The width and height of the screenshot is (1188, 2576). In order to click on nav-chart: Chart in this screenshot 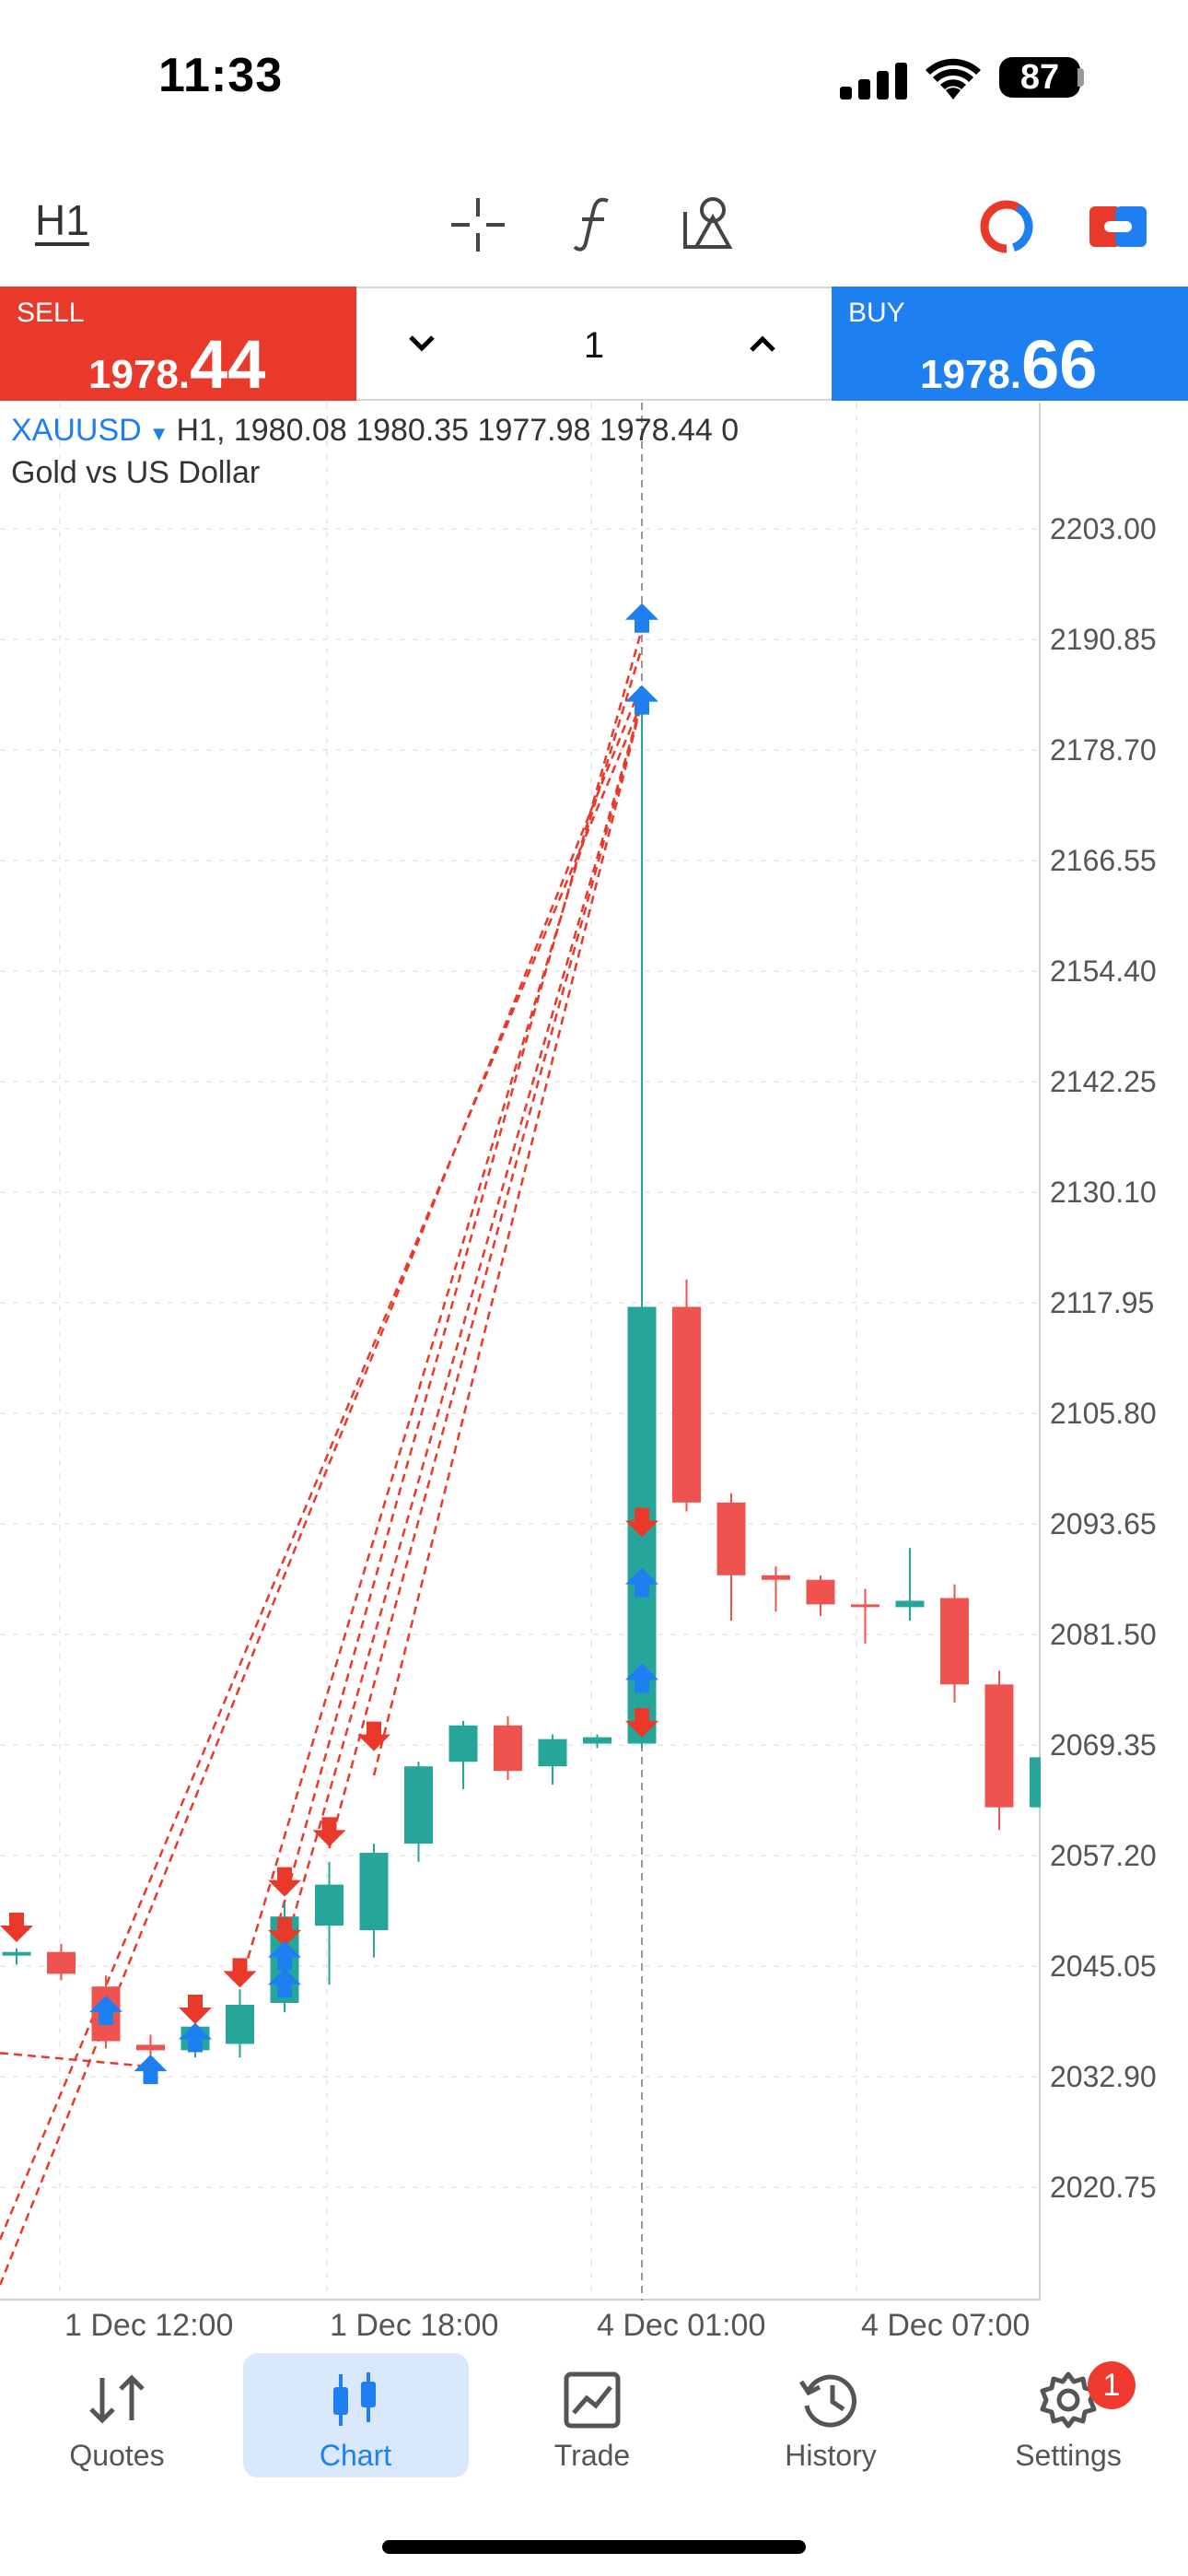, I will do `click(355, 2416)`.